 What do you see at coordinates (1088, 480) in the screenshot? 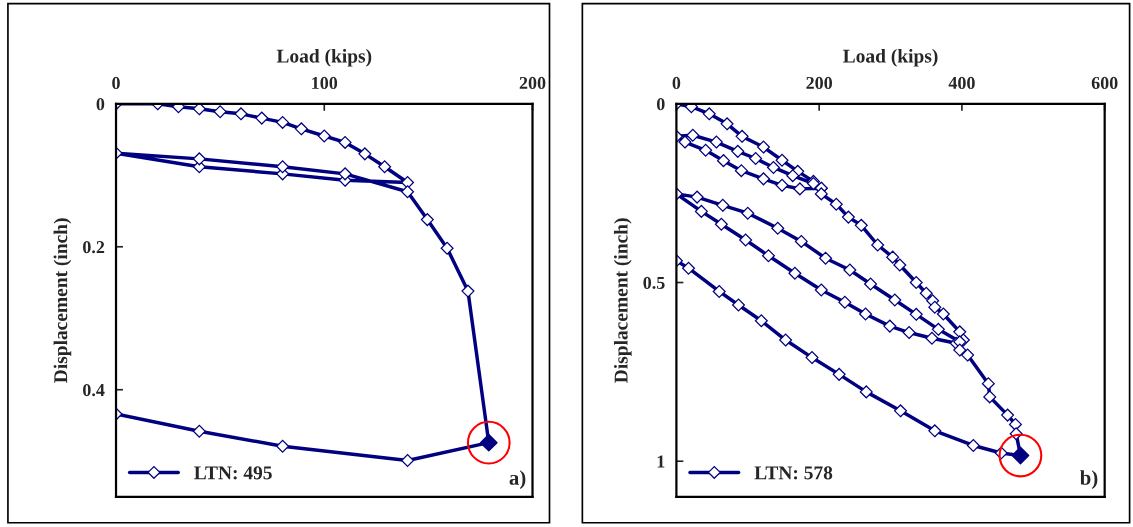
I see `annotation: b)` at bounding box center [1088, 480].